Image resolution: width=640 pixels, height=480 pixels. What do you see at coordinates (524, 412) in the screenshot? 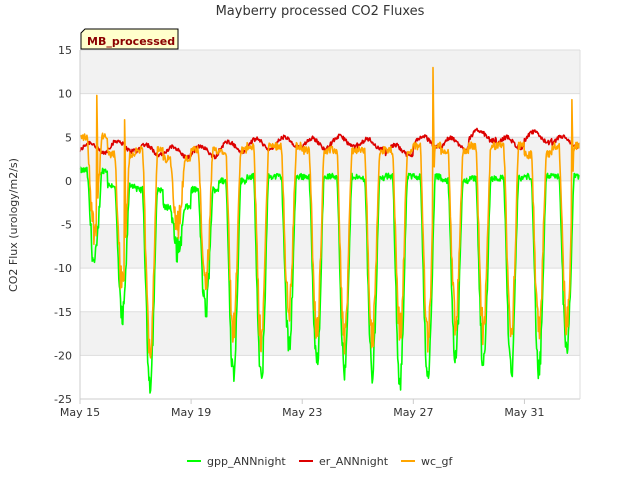
I see `x-tick-label: May 31` at bounding box center [524, 412].